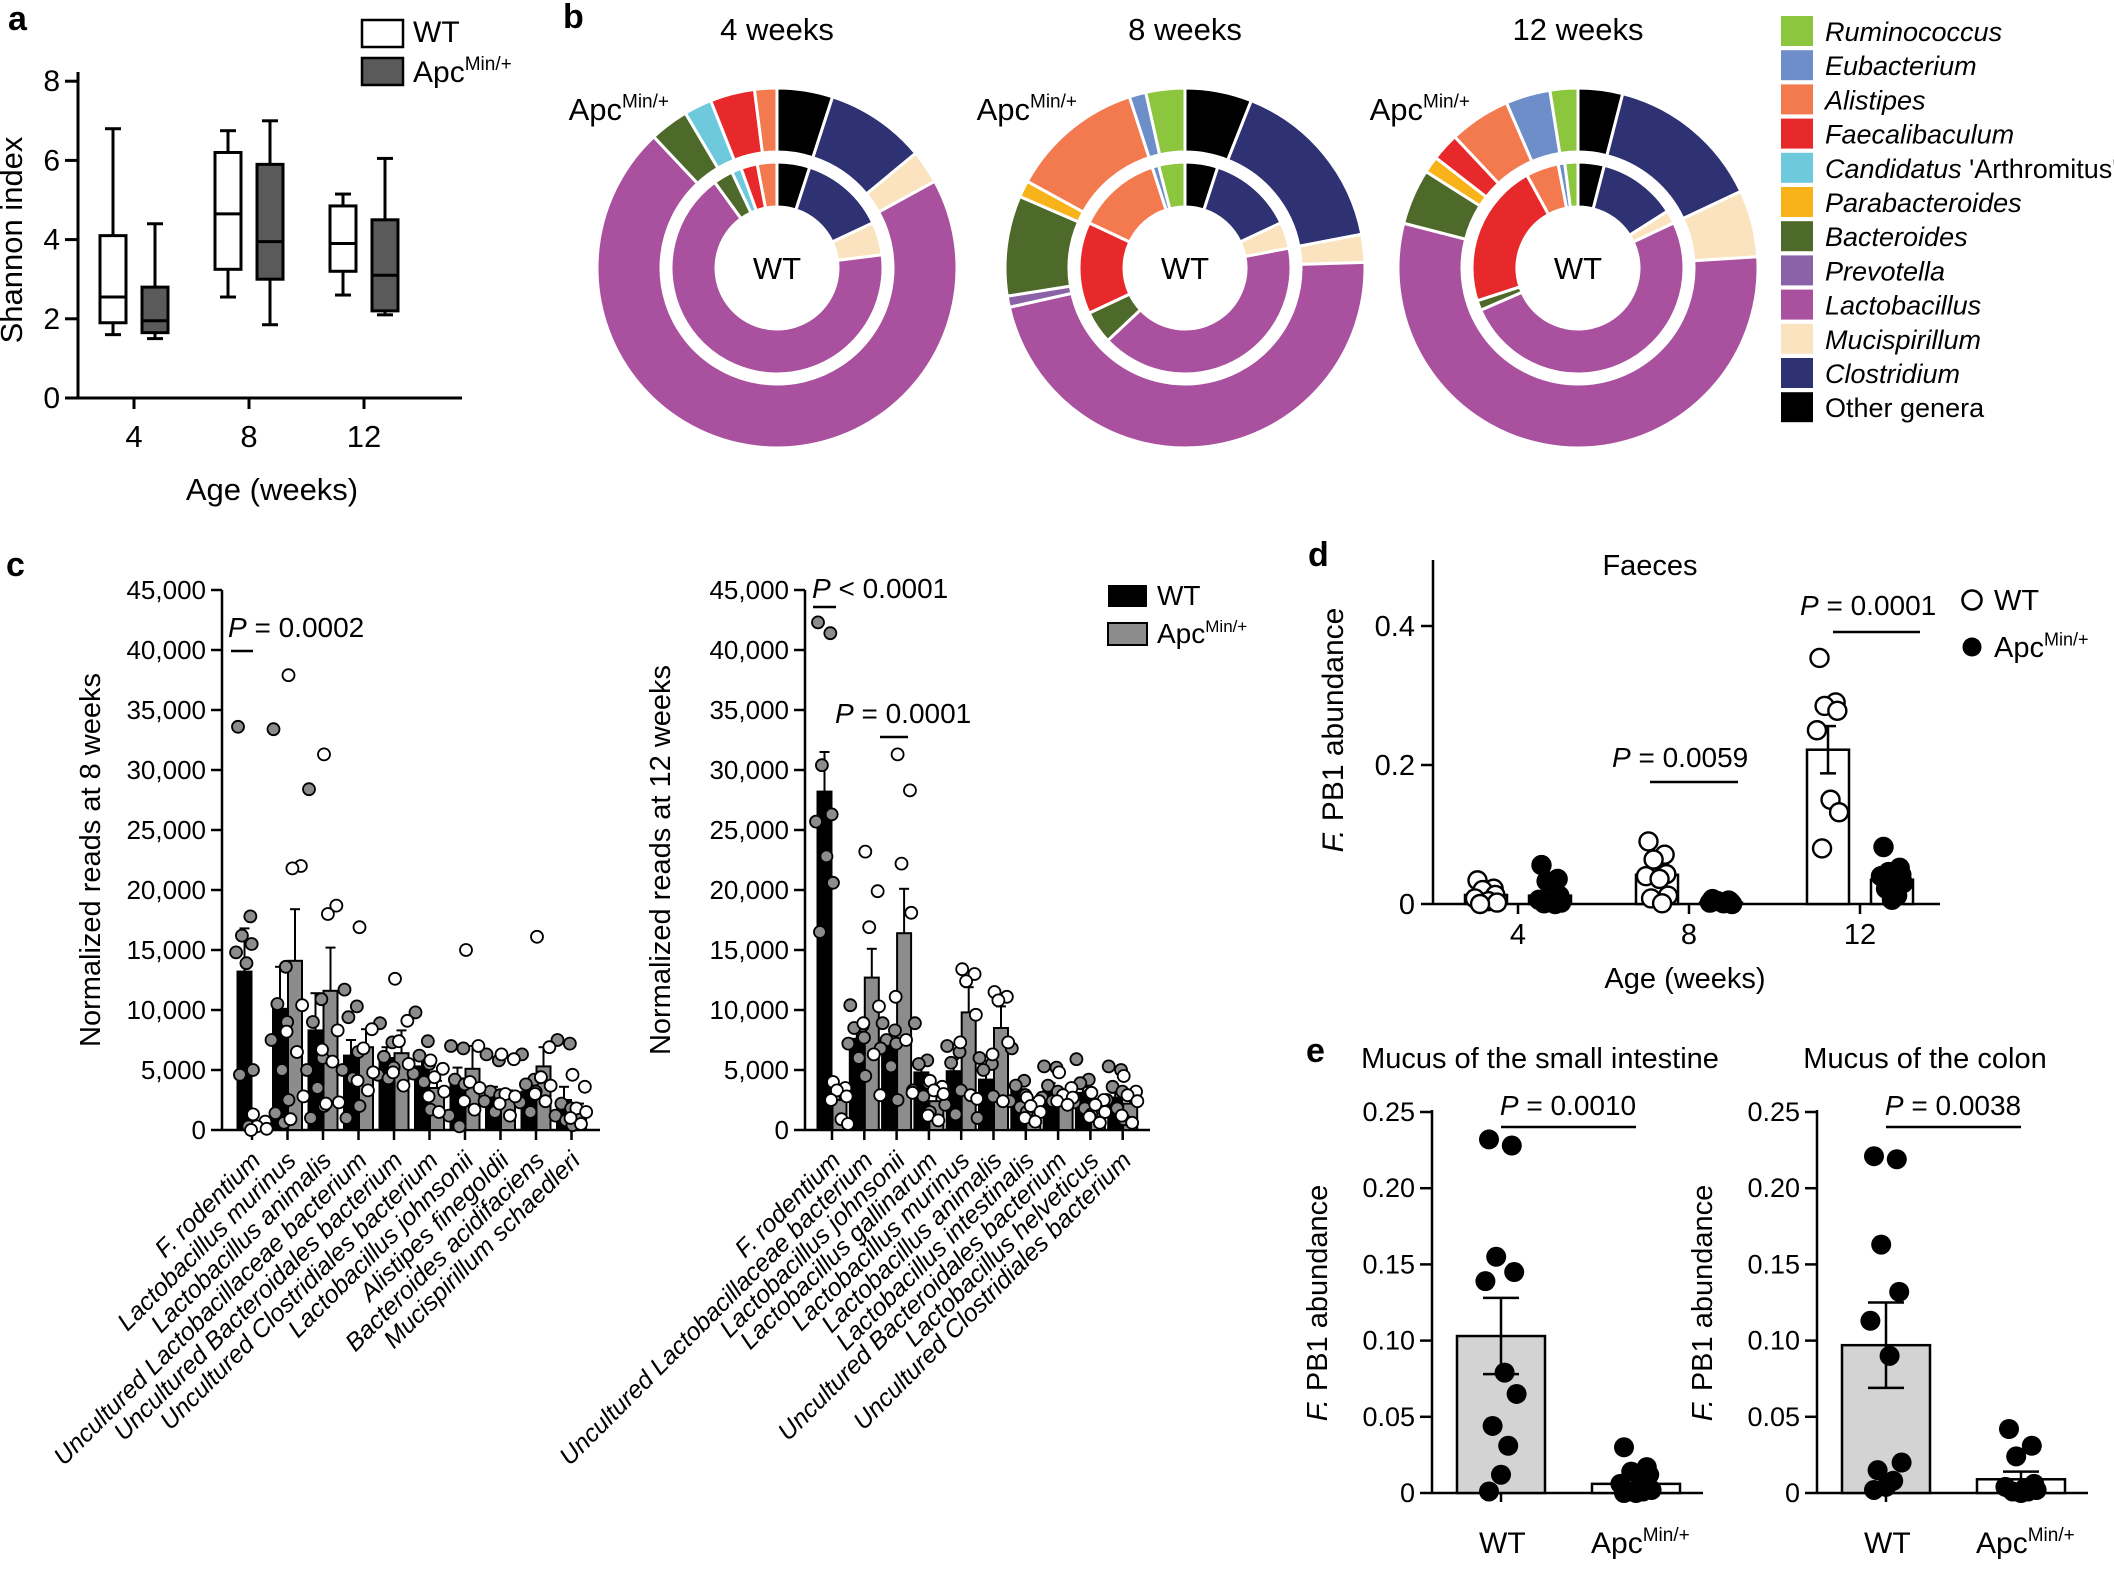 The height and width of the screenshot is (1579, 2114). Describe the element at coordinates (1969, 169) in the screenshot. I see `legend-label-candidatus: Candidatus 'Arthromitus'` at that location.